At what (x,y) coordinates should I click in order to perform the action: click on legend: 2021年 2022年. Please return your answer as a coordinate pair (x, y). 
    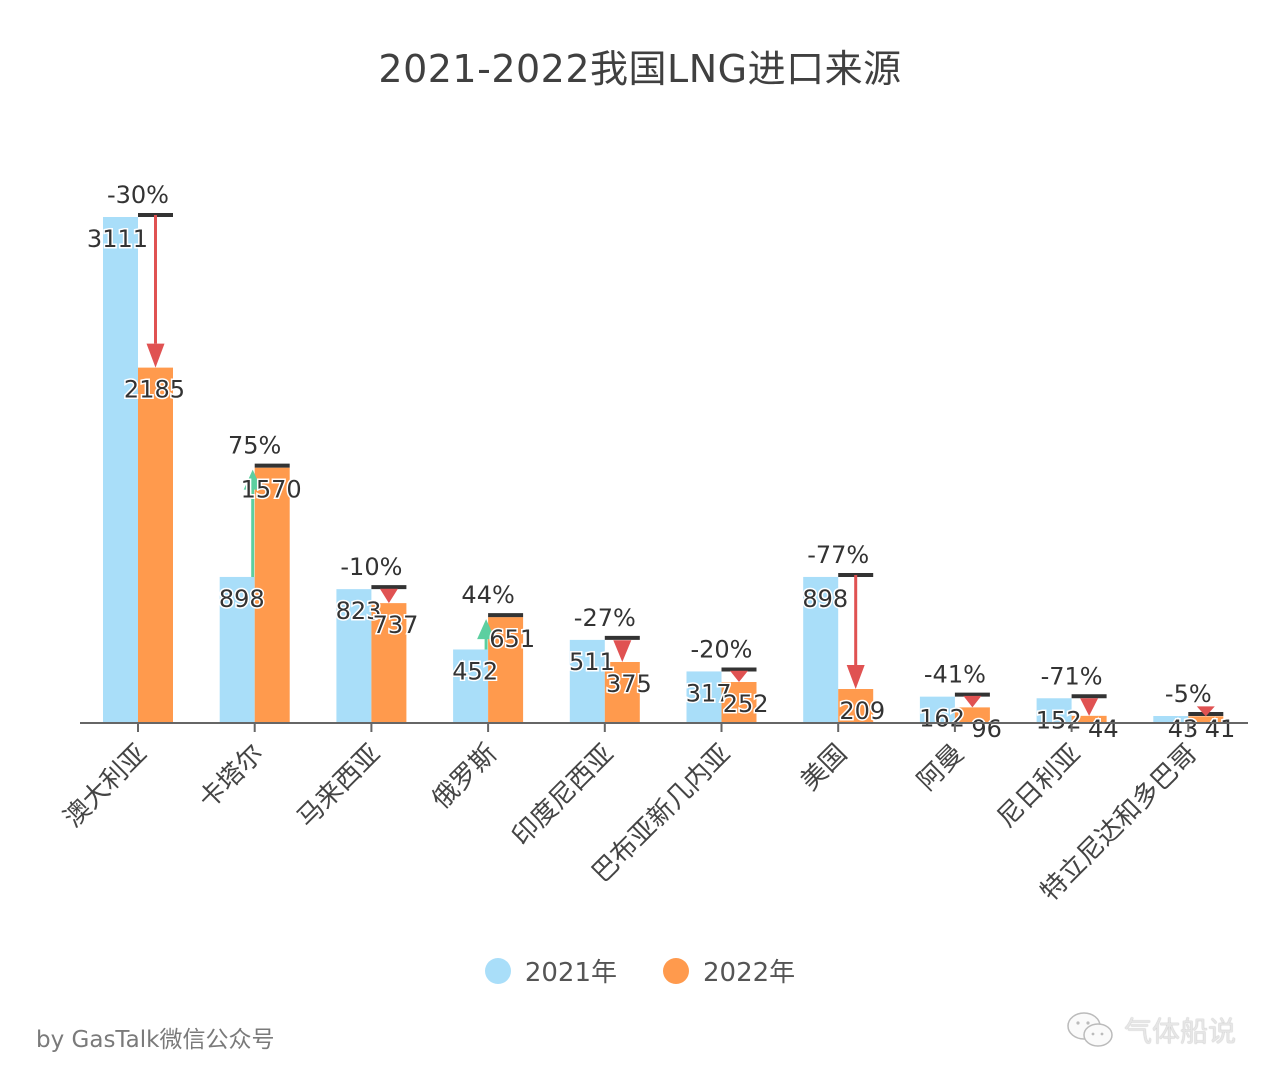
    Looking at the image, I should click on (640, 970).